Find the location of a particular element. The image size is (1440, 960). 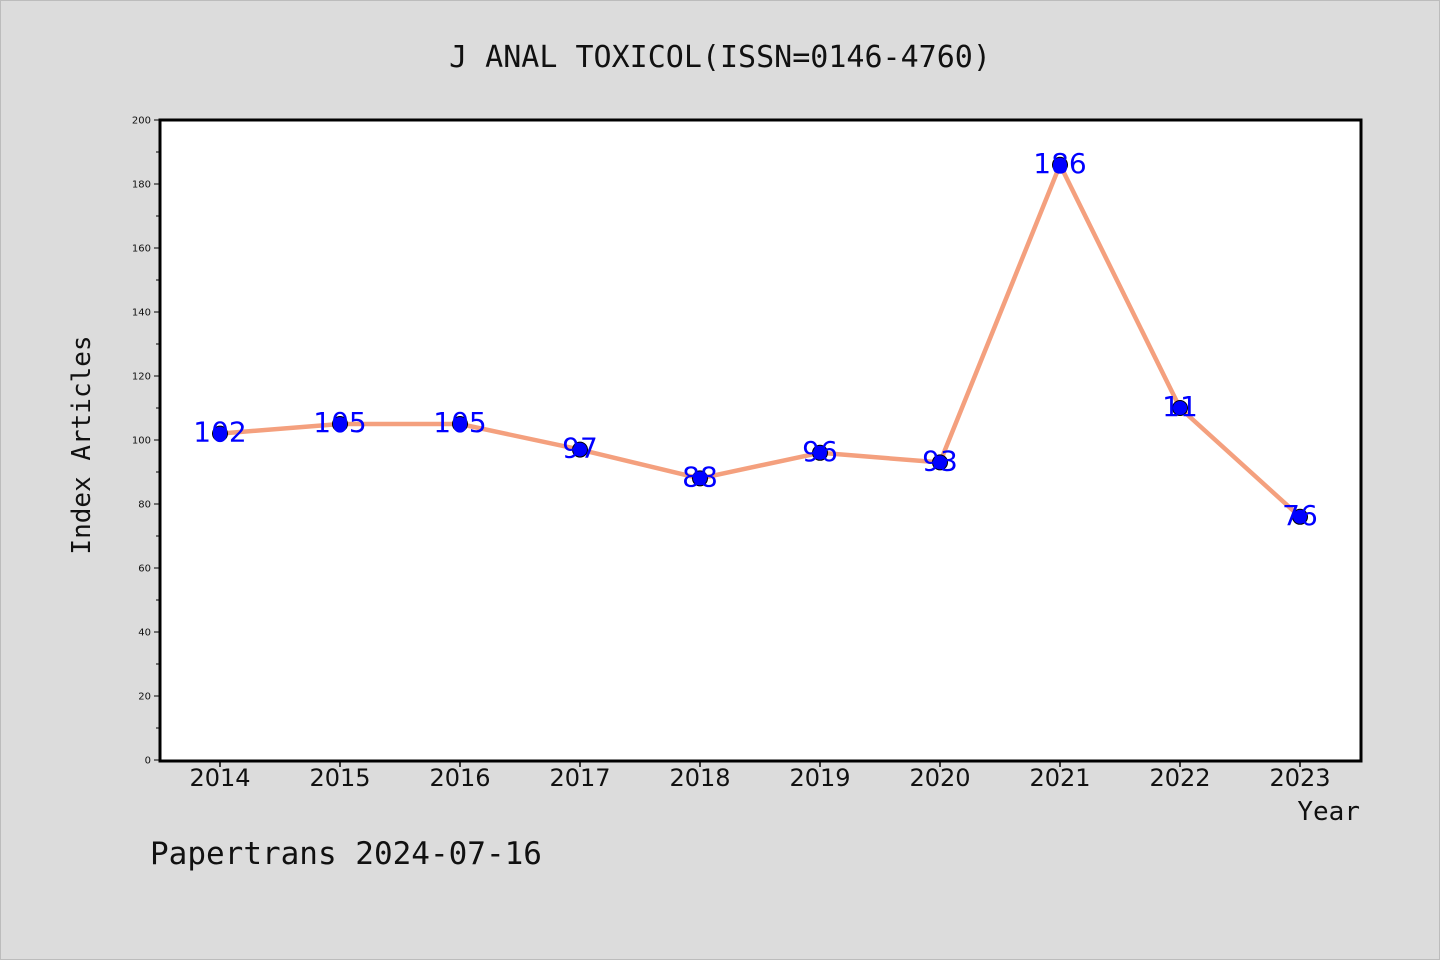

data-label: 76 is located at coordinates (1300, 515).